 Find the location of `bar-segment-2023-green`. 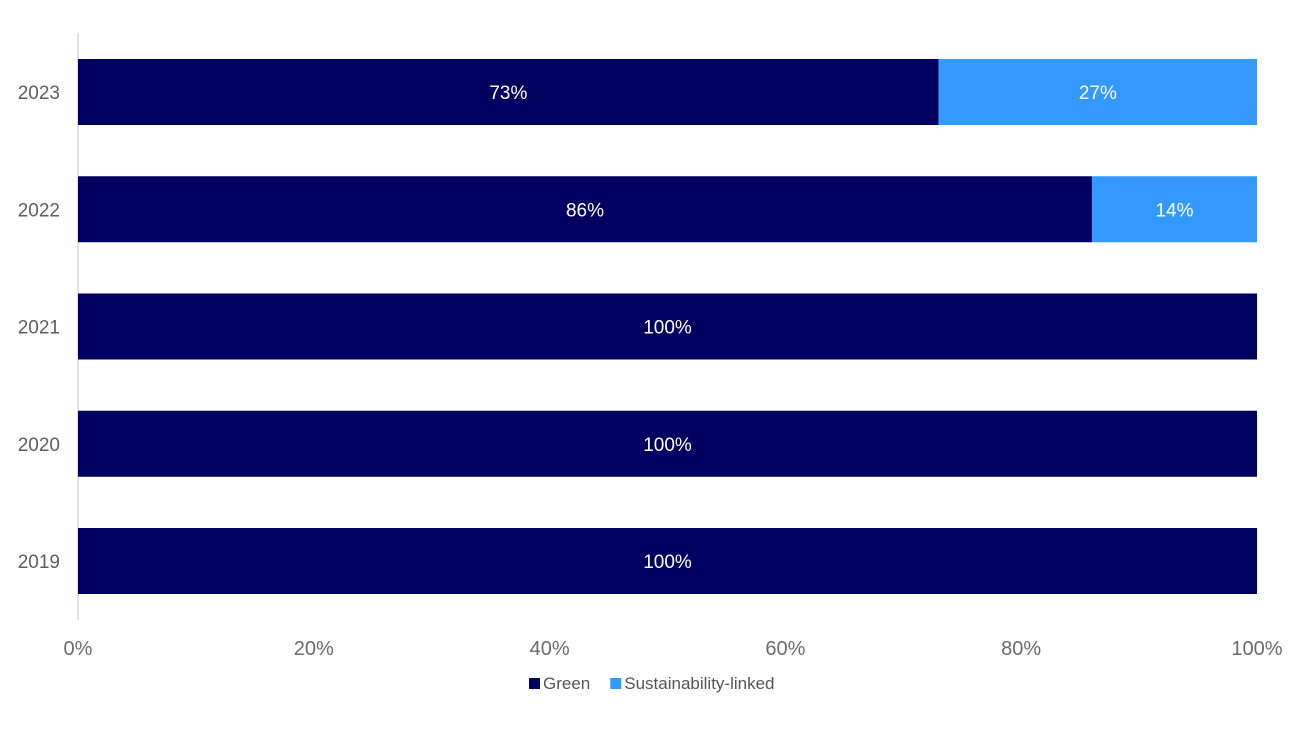

bar-segment-2023-green is located at coordinates (508, 92).